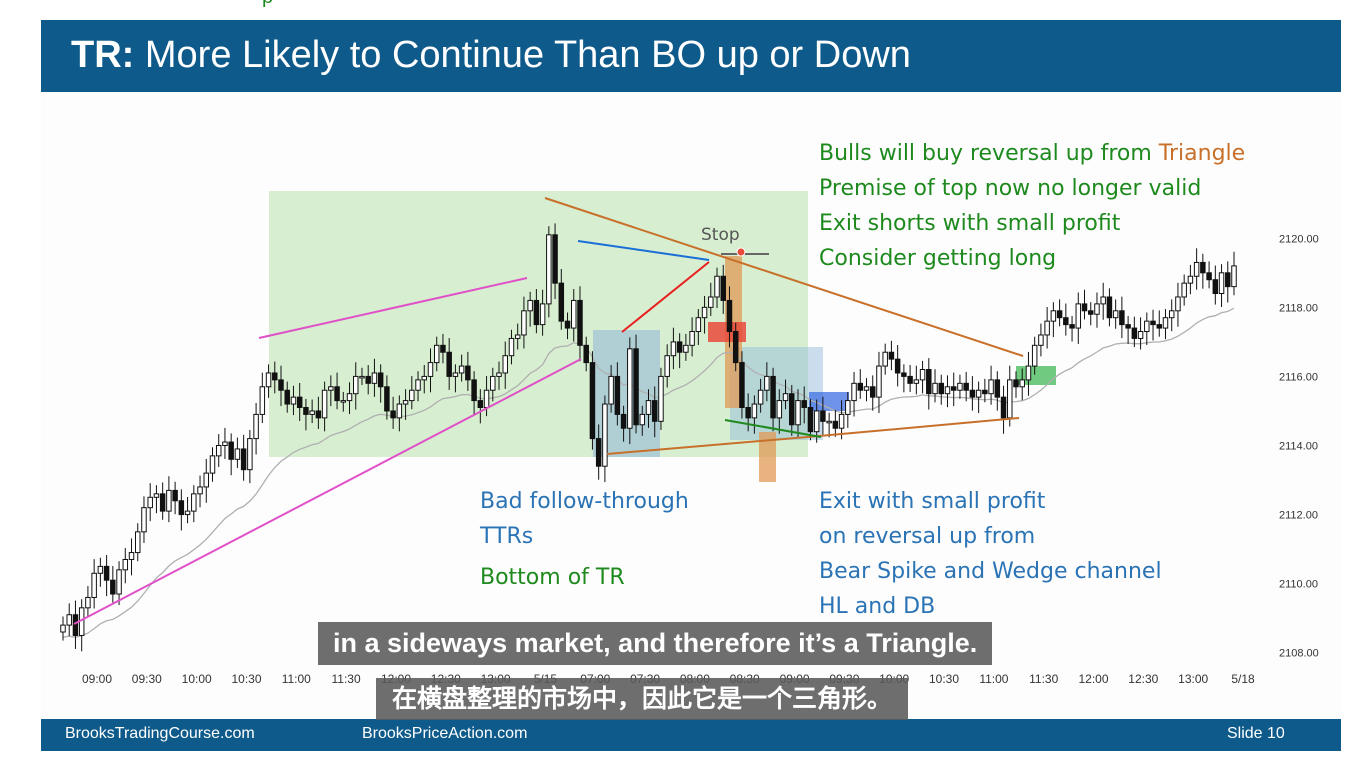 The image size is (1368, 773). Describe the element at coordinates (393, 308) in the screenshot. I see `magenta-wedge-top-line` at that location.